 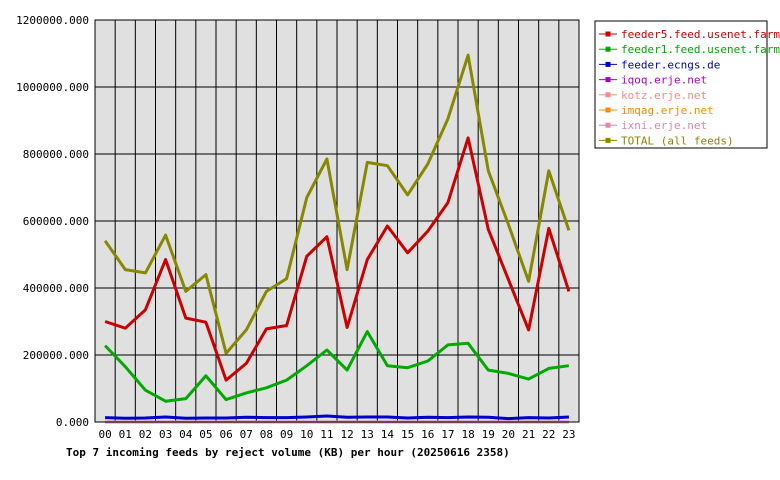 I want to click on x-tick-label: 19, so click(x=488, y=434).